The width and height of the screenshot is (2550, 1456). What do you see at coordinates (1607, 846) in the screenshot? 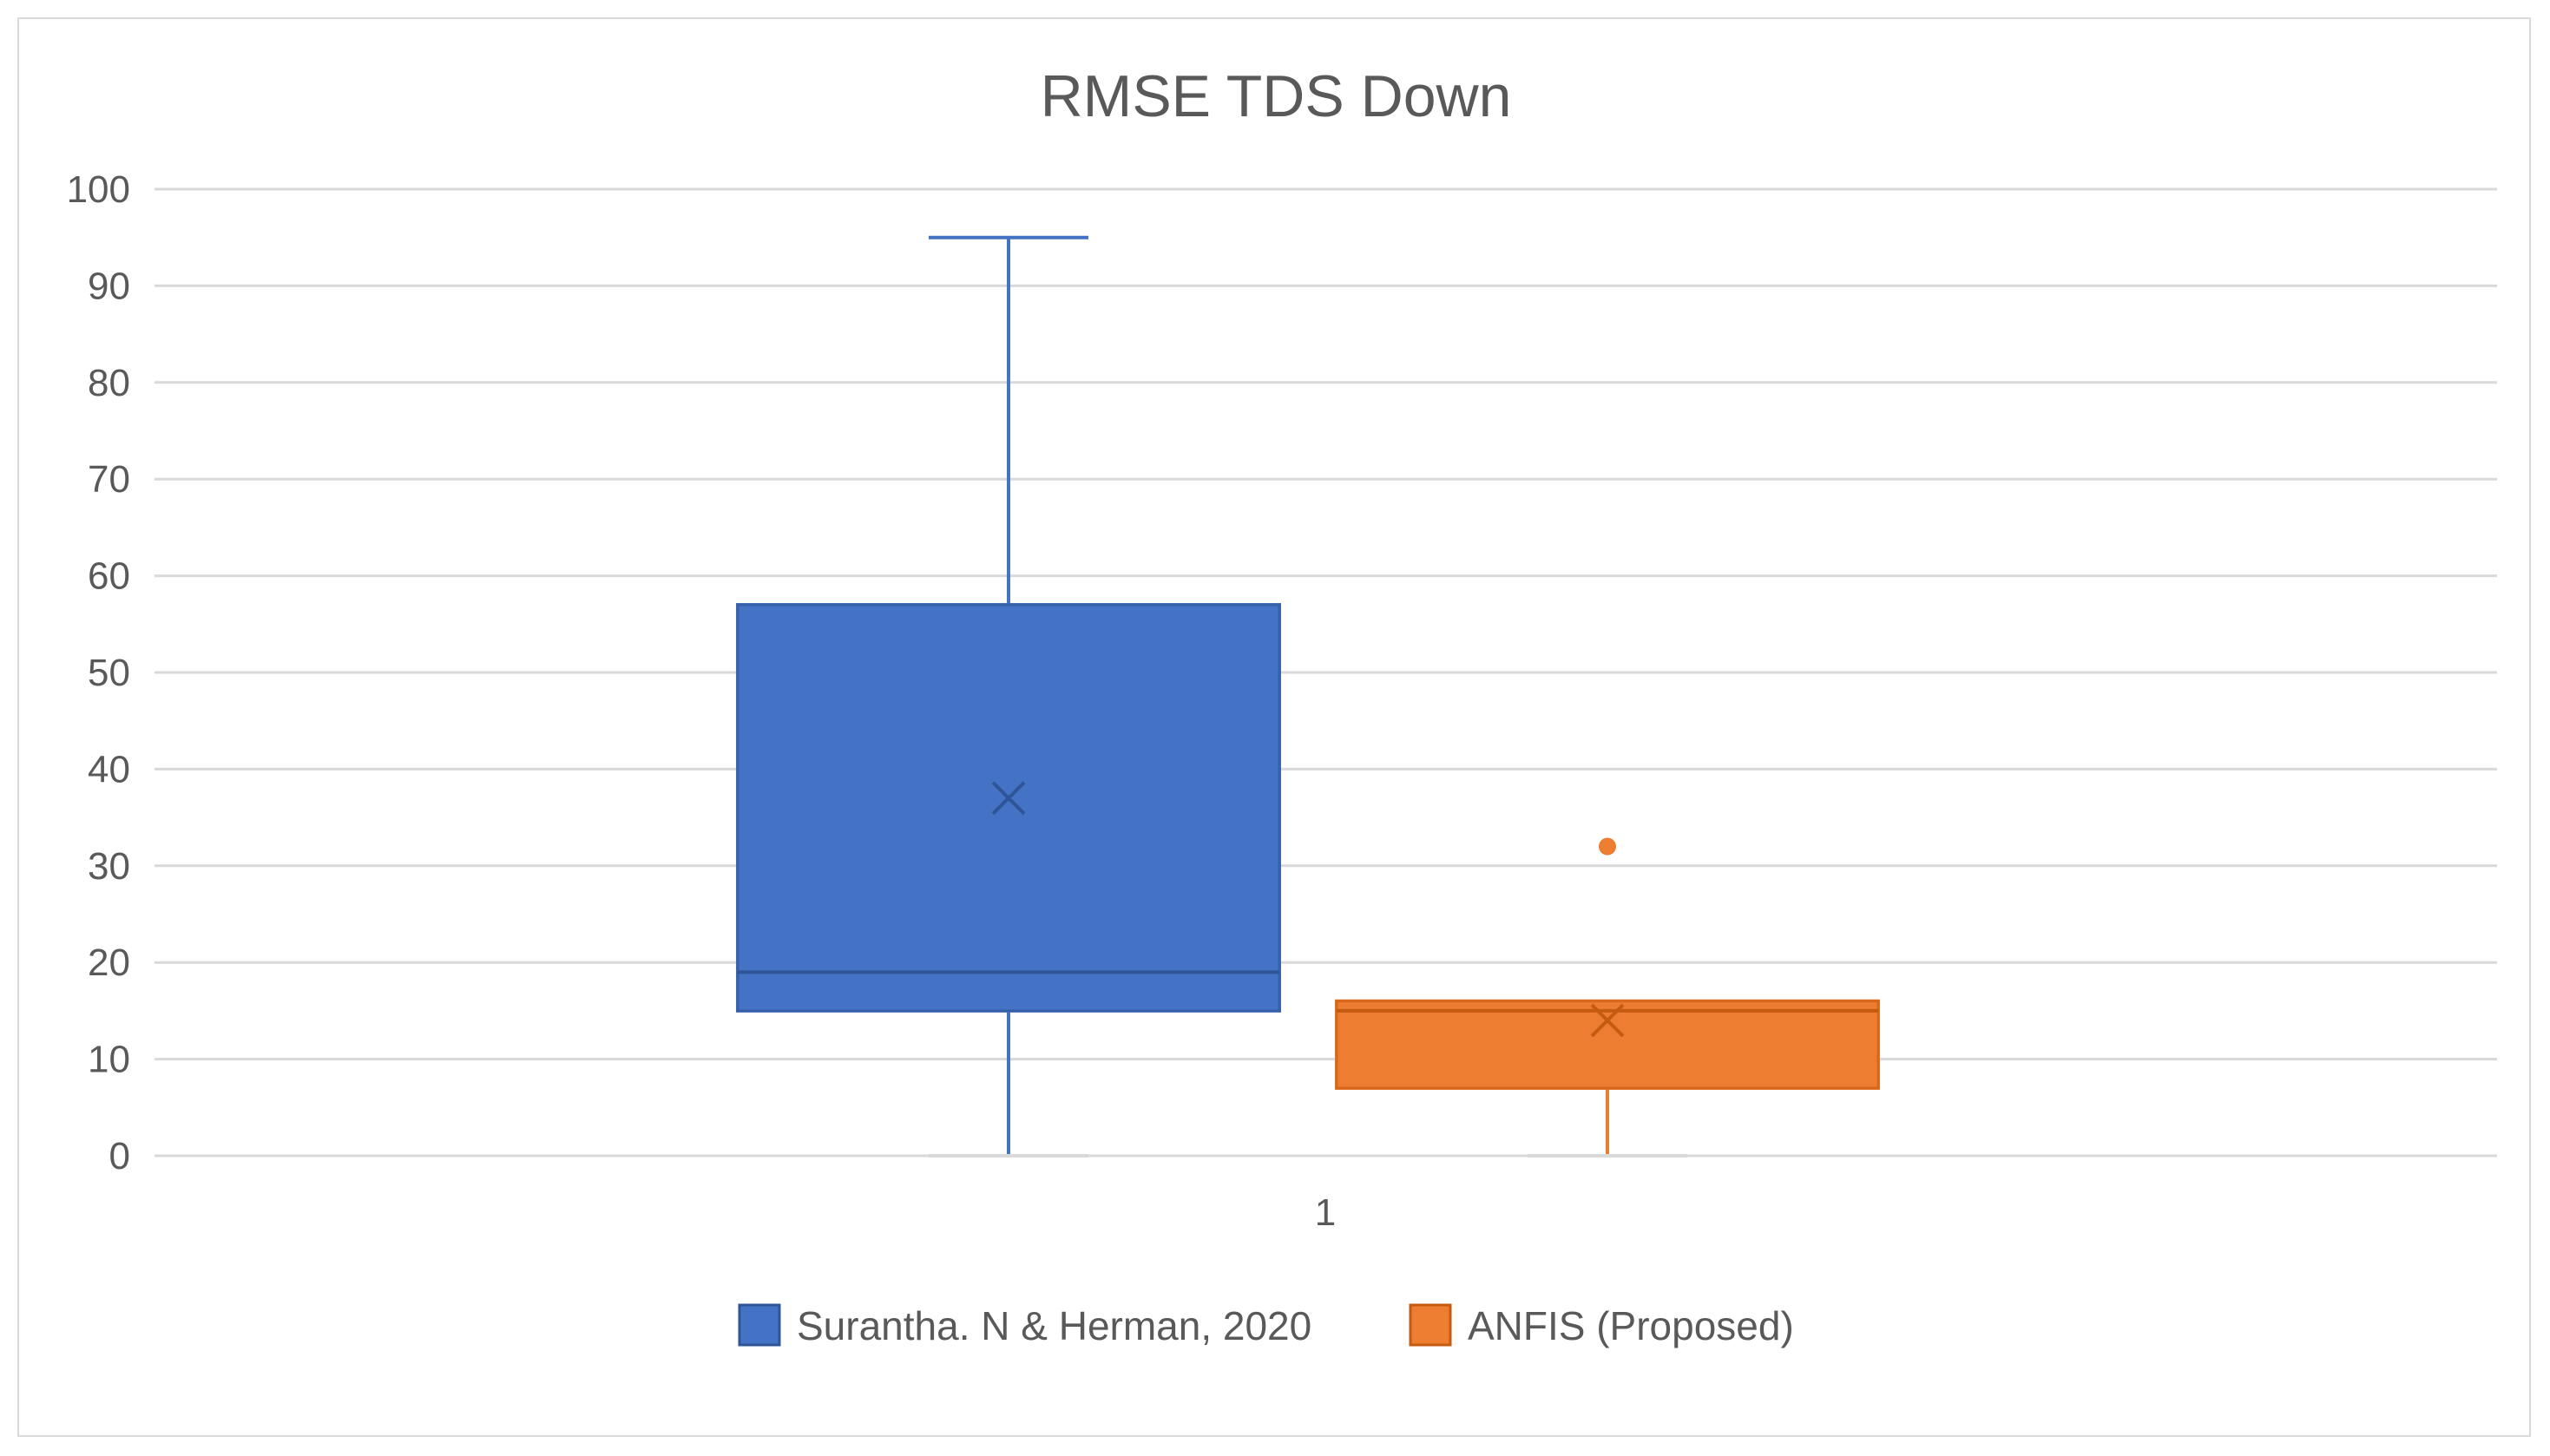
I see `outlier-point` at bounding box center [1607, 846].